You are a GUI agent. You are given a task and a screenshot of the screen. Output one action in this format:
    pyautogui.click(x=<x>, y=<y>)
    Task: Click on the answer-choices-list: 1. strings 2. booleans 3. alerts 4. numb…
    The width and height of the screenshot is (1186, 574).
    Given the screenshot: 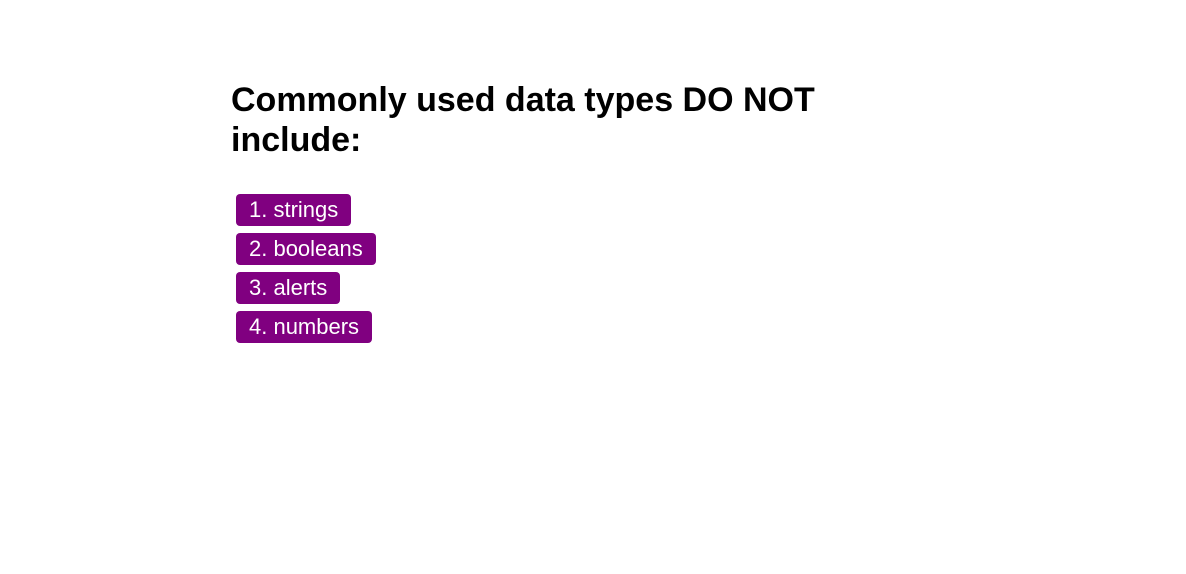 What is the action you would take?
    pyautogui.click(x=563, y=268)
    